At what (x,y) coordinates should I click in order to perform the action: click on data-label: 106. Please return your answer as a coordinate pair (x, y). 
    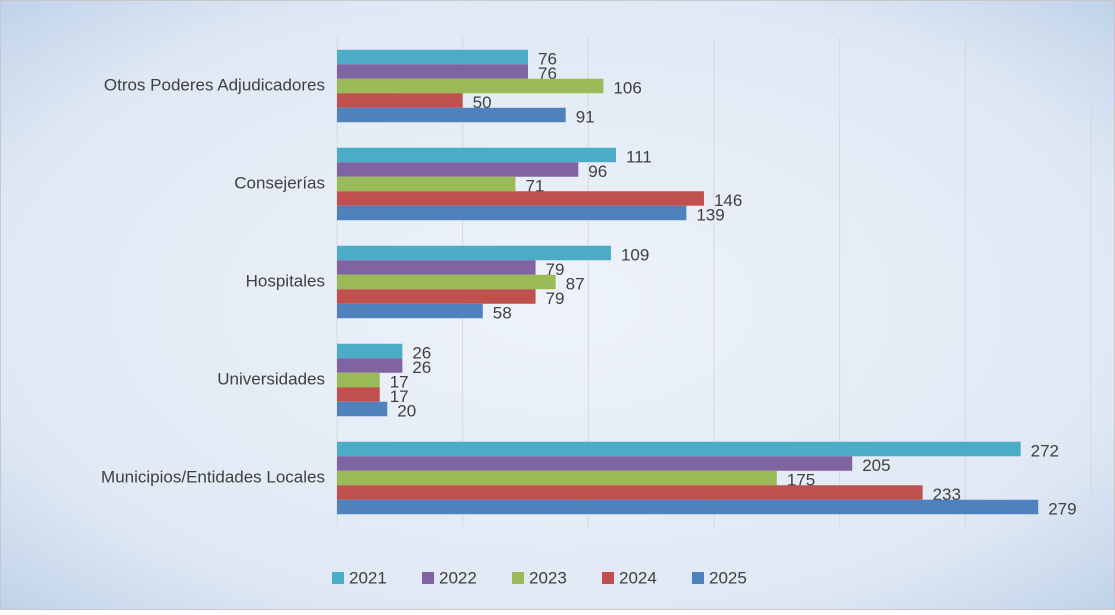
    Looking at the image, I should click on (627, 87).